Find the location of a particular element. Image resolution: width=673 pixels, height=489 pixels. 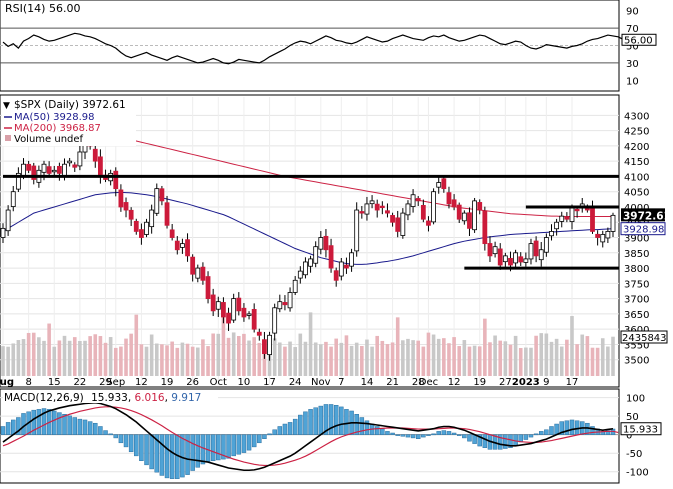

price-legend-title: $SPX (Daily) 3972.61 is located at coordinates (70, 105).